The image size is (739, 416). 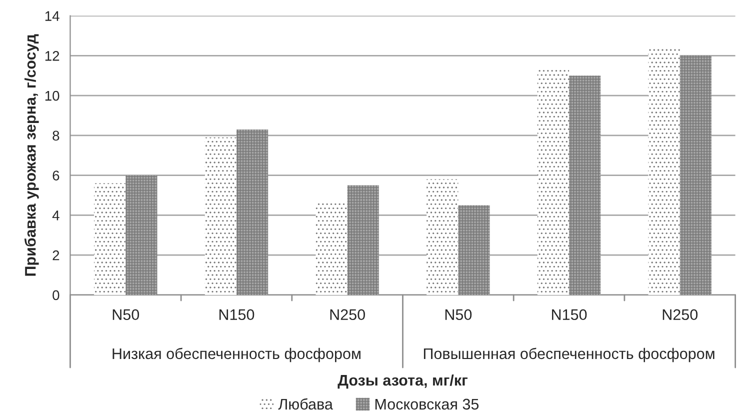 I want to click on y-tick-label: 0, so click(x=56, y=295).